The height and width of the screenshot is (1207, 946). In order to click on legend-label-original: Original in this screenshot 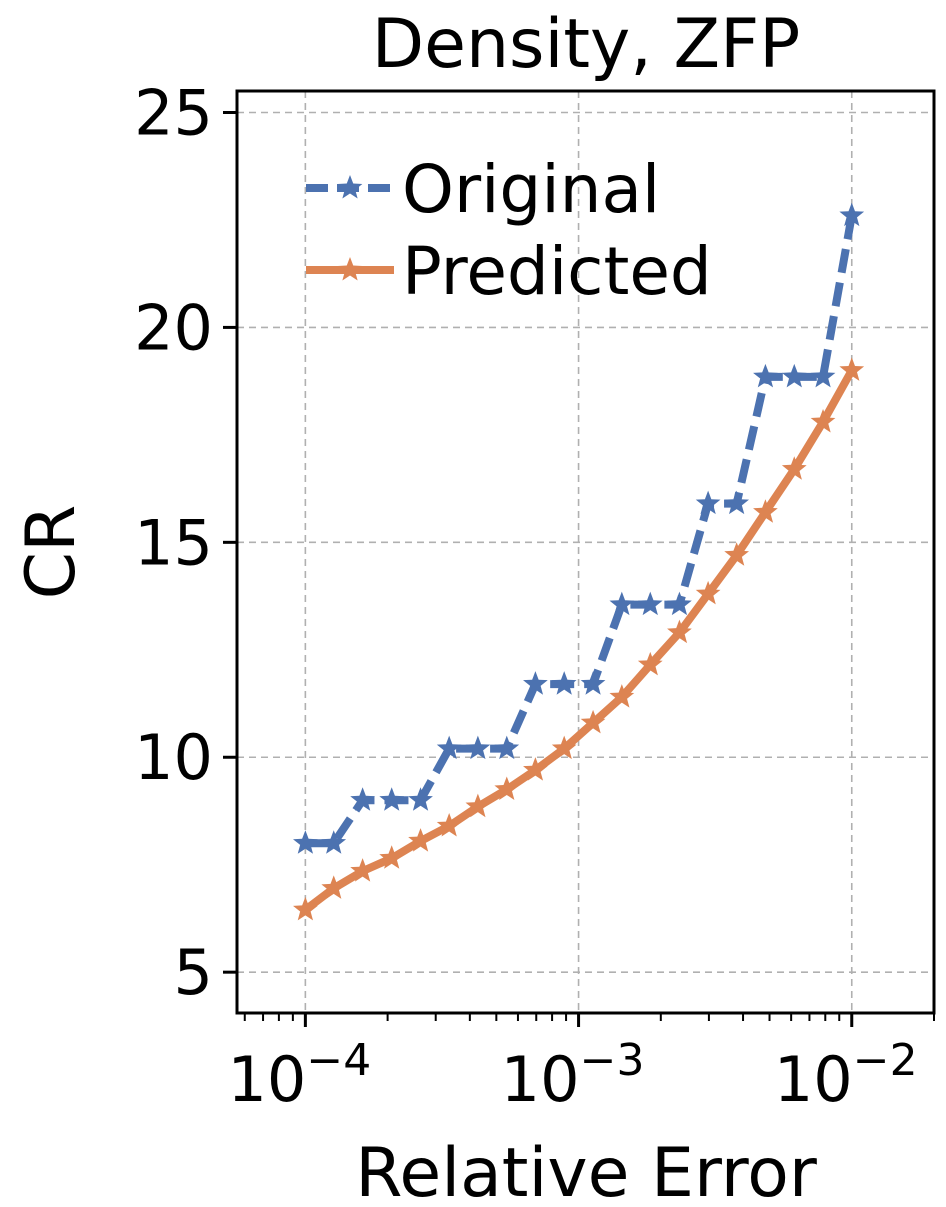, I will do `click(531, 189)`.